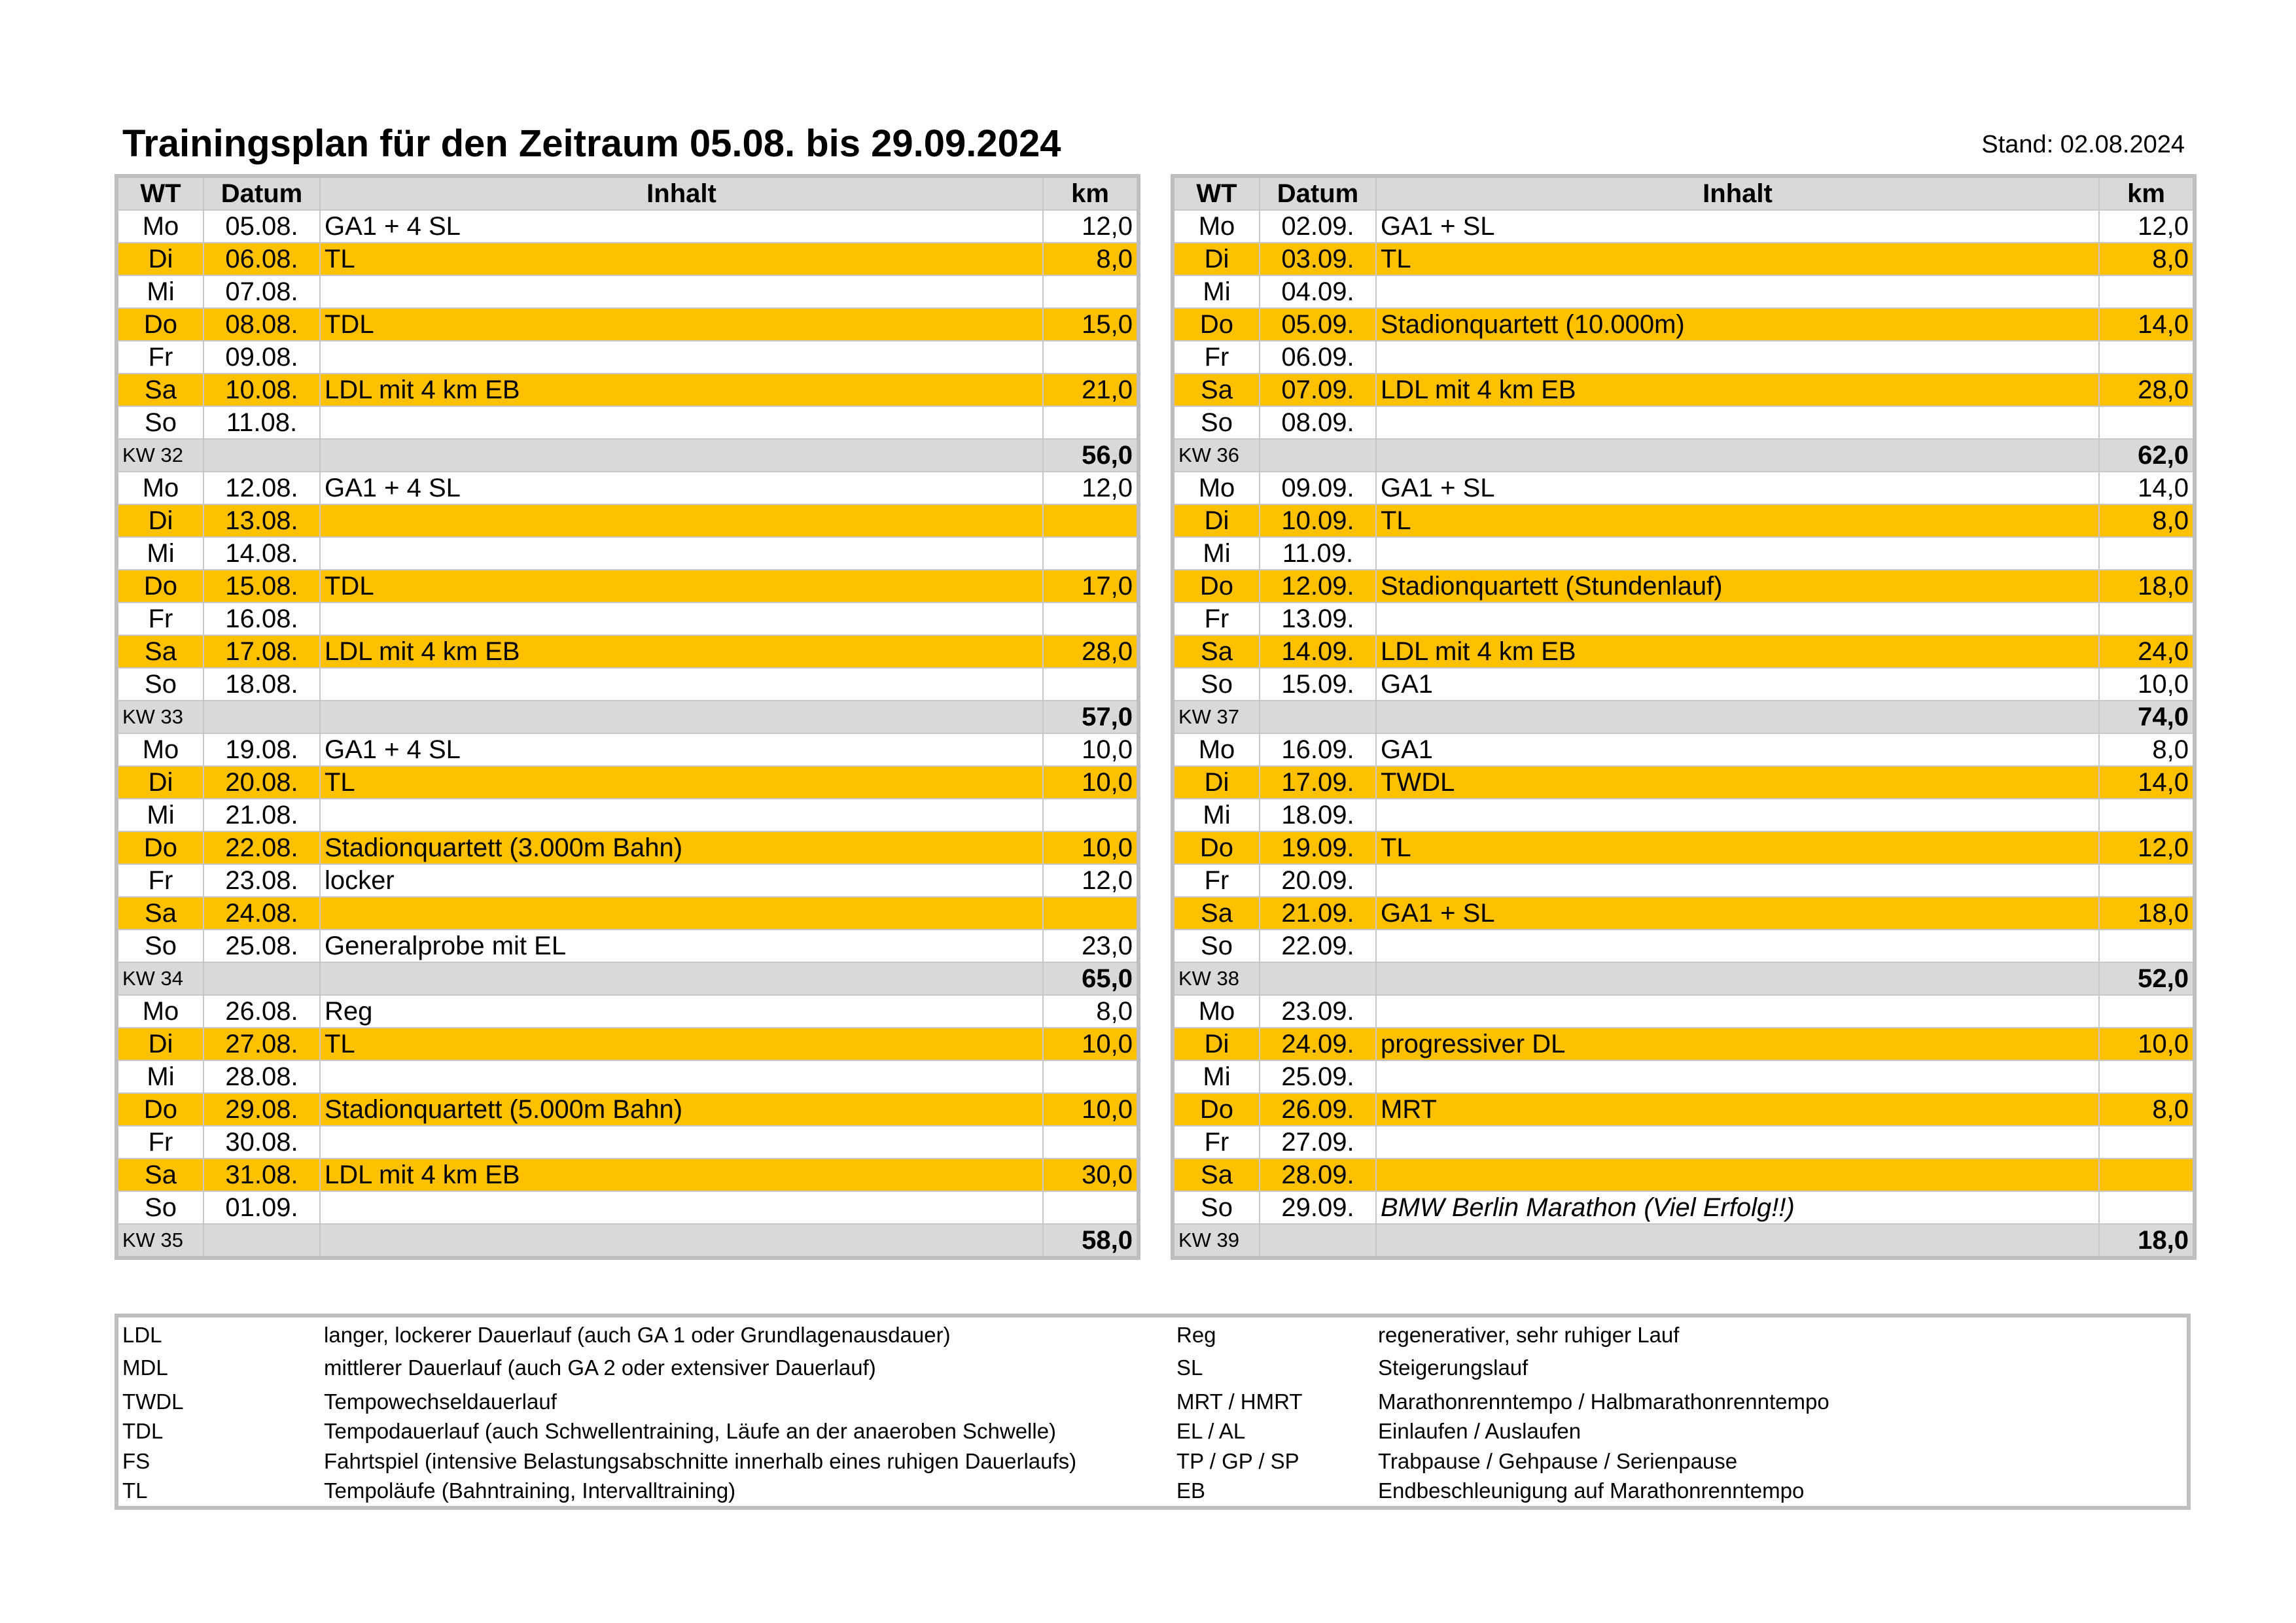 The height and width of the screenshot is (1623, 2296). What do you see at coordinates (1318, 1109) in the screenshot?
I see `date: 26.09.` at bounding box center [1318, 1109].